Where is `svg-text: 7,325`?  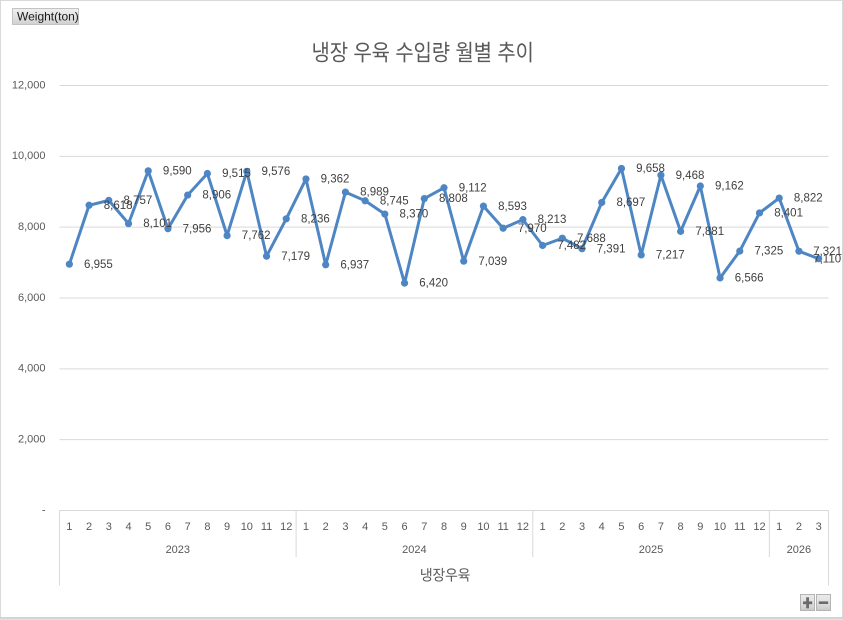 svg-text: 7,325 is located at coordinates (768, 252).